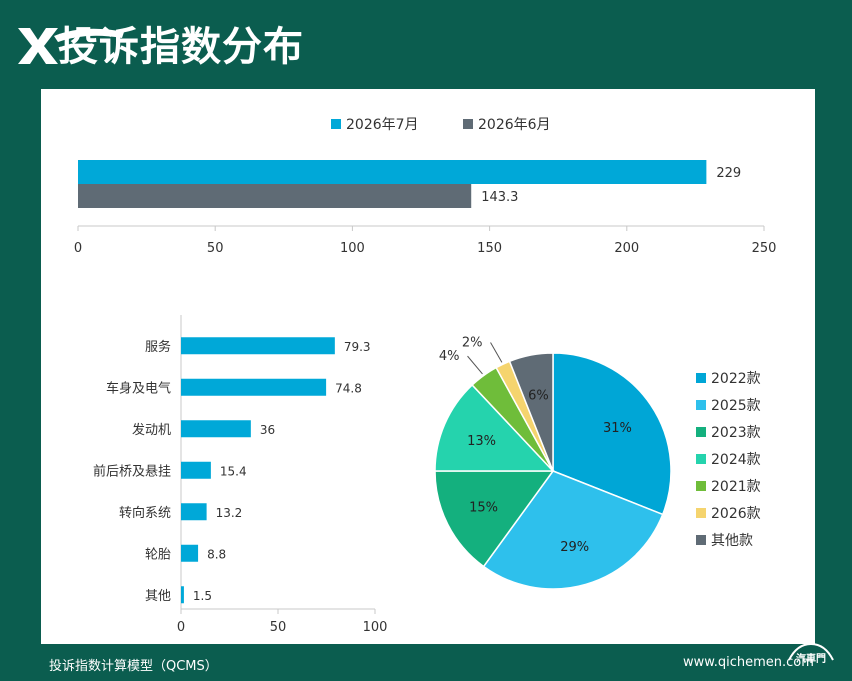 The height and width of the screenshot is (681, 852). Describe the element at coordinates (132, 471) in the screenshot. I see `category-label-4: 前后桥及悬挂` at that location.